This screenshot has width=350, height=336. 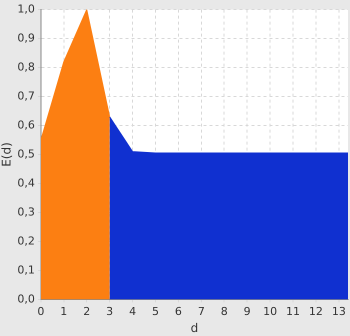 I want to click on x-tick-label: 8, so click(x=224, y=311).